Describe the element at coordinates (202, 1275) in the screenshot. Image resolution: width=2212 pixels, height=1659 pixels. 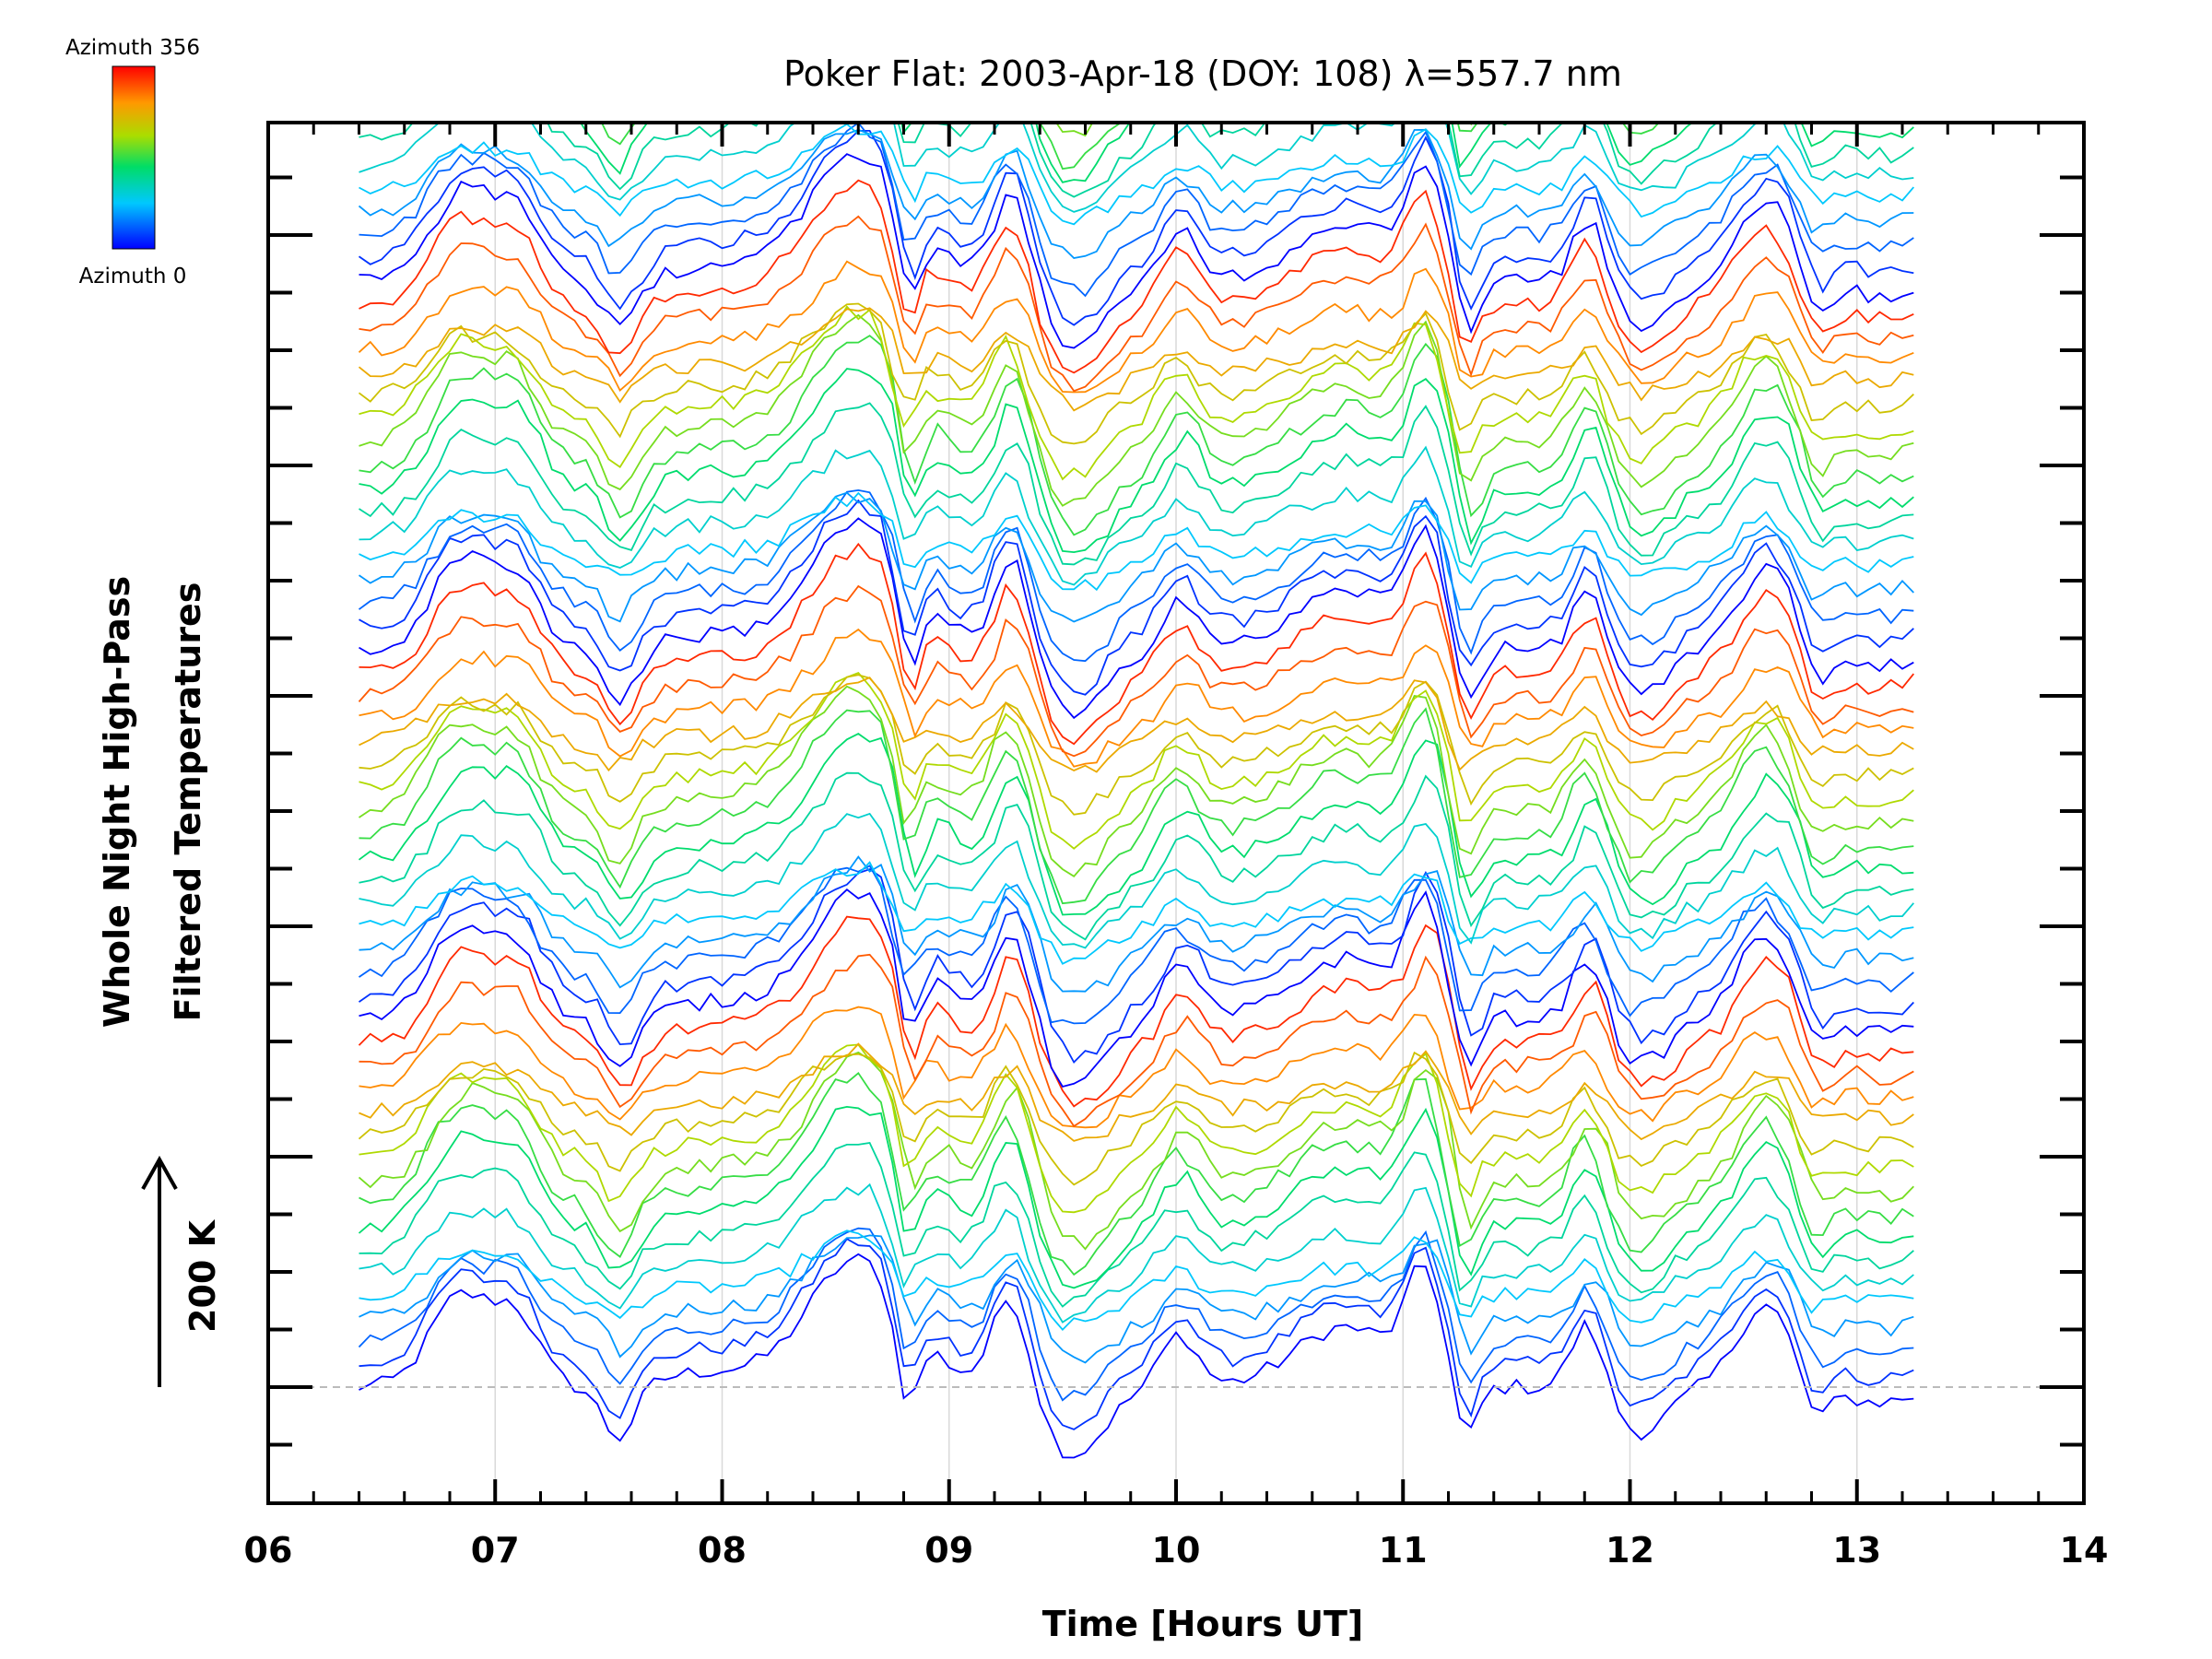
I see `scale-bar-label: 200 K` at that location.